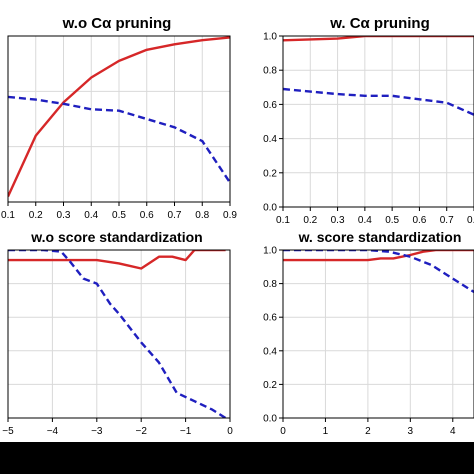  I want to click on x-tick-label: 3, so click(411, 431).